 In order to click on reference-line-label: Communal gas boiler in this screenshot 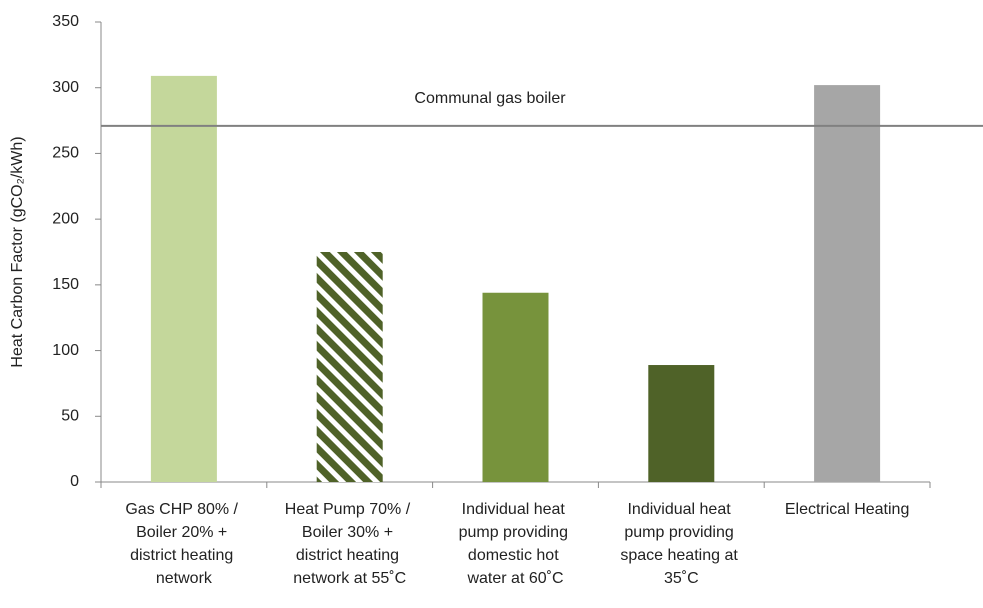, I will do `click(490, 98)`.